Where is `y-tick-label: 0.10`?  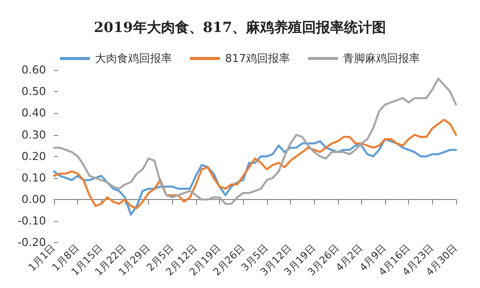
y-tick-label: 0.10 is located at coordinates (34, 177).